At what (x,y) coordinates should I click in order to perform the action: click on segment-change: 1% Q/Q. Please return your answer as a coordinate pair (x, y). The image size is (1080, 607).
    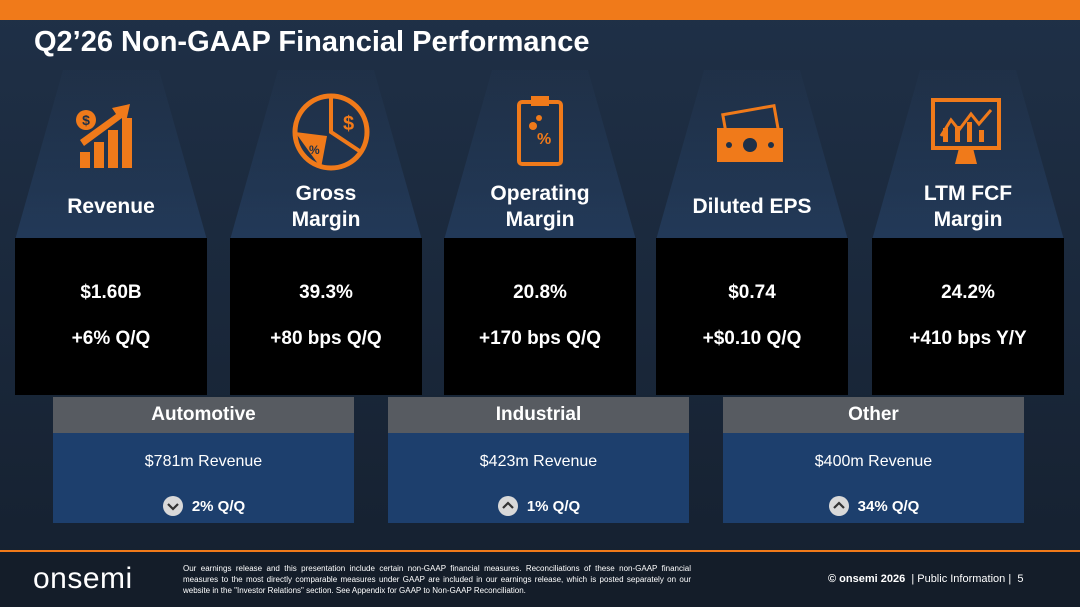
    Looking at the image, I should click on (553, 506).